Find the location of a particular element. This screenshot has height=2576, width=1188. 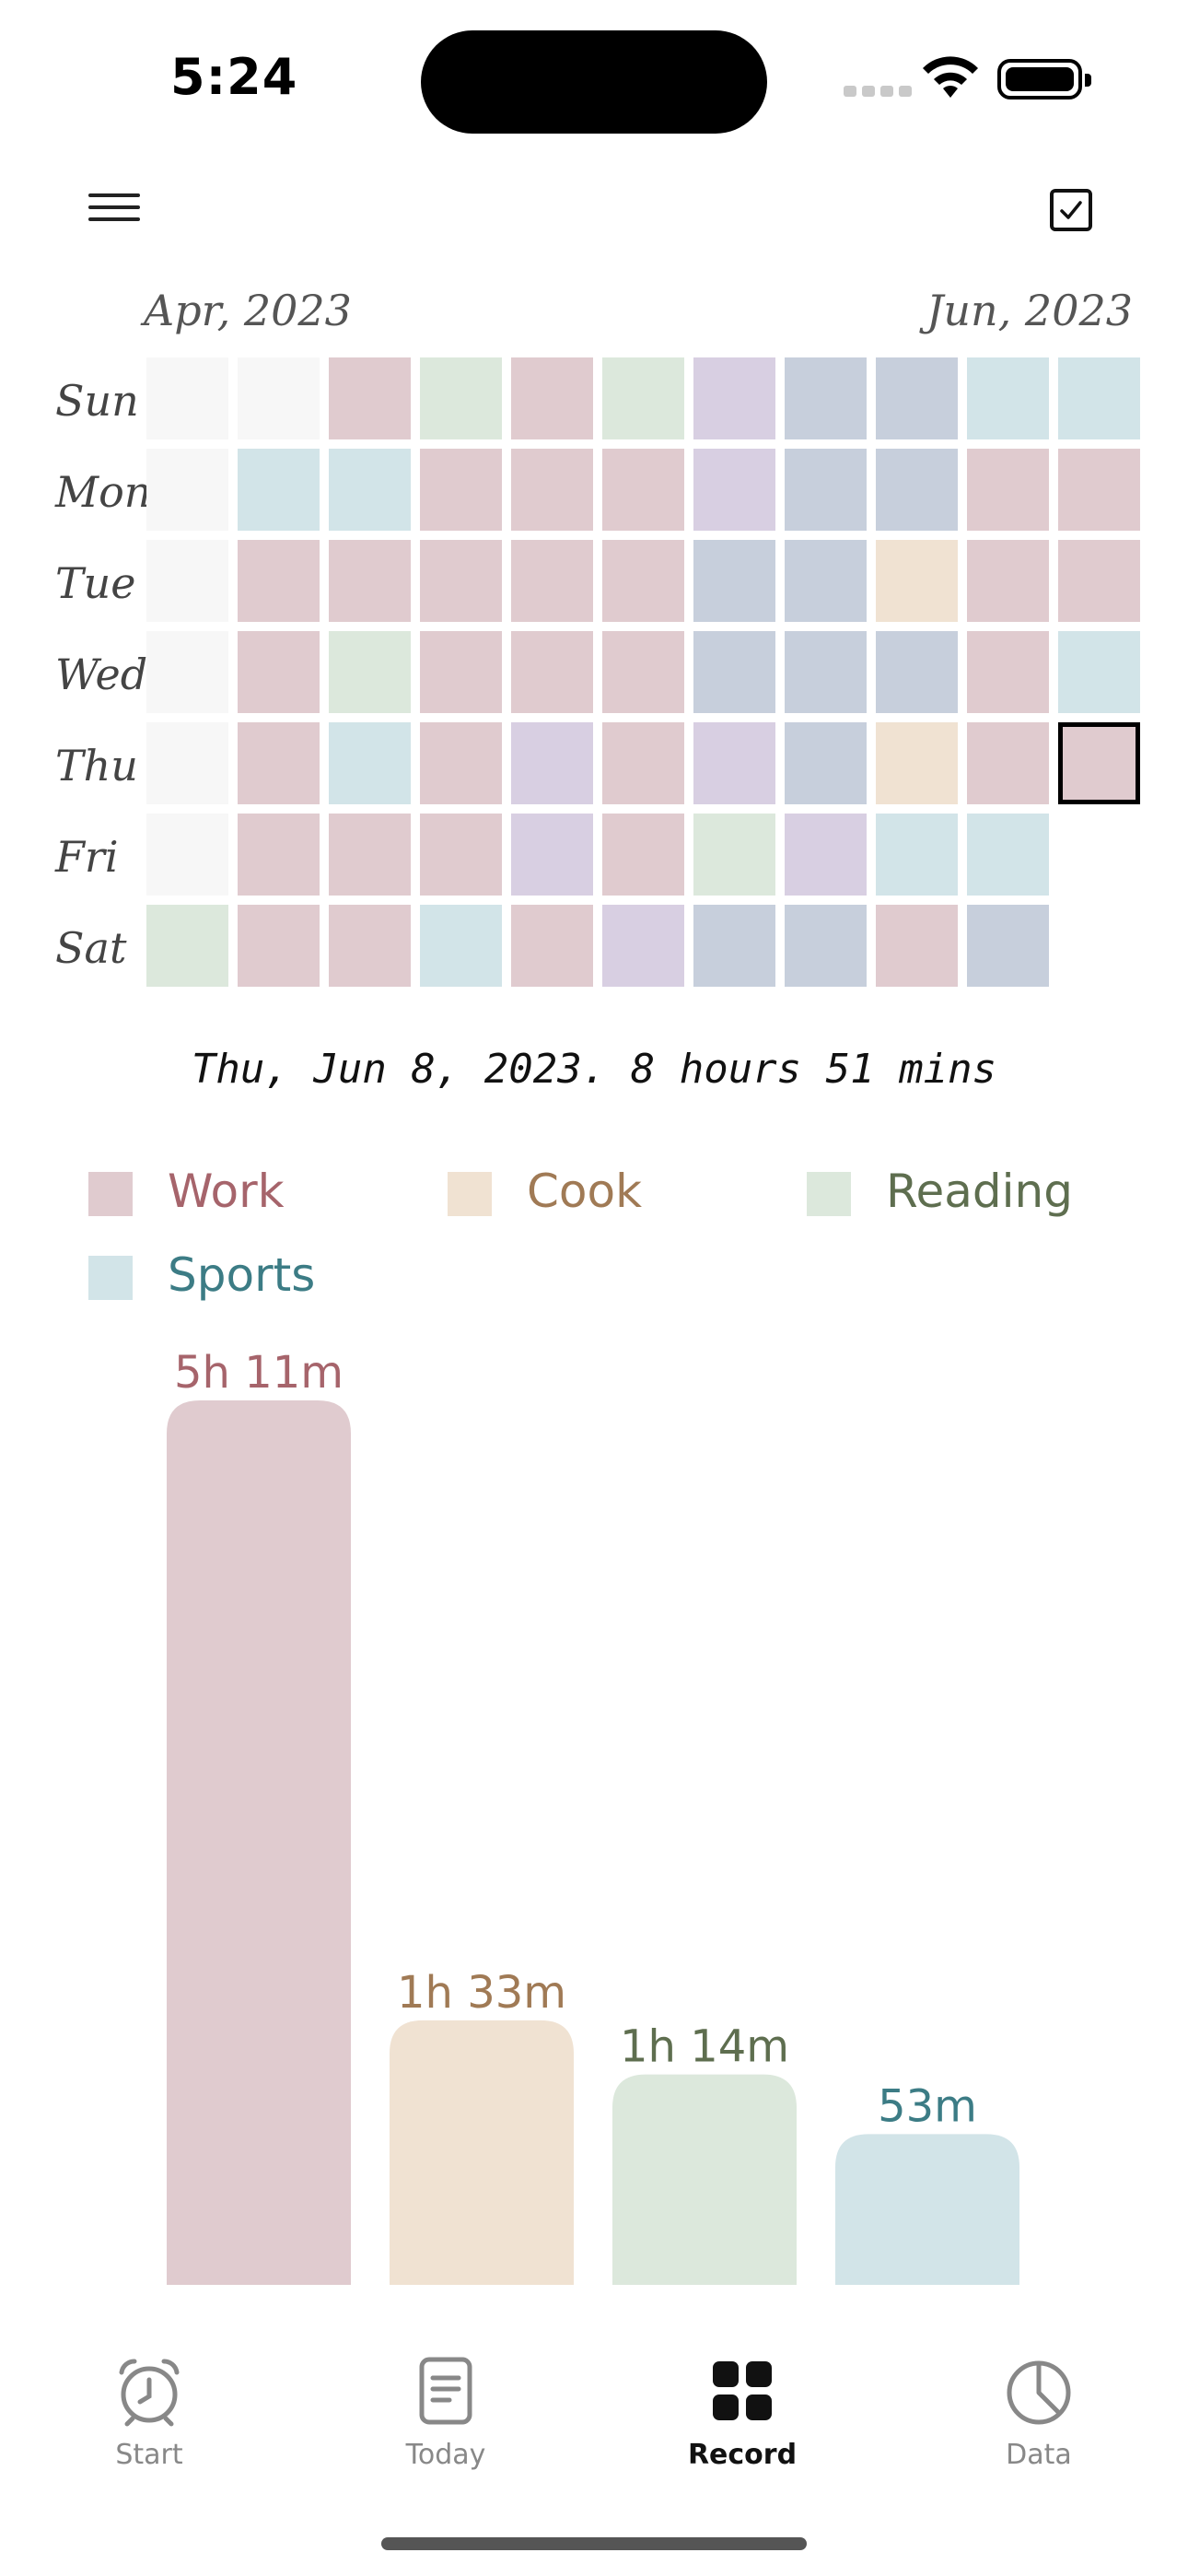

tab-data: Data is located at coordinates (1039, 2412).